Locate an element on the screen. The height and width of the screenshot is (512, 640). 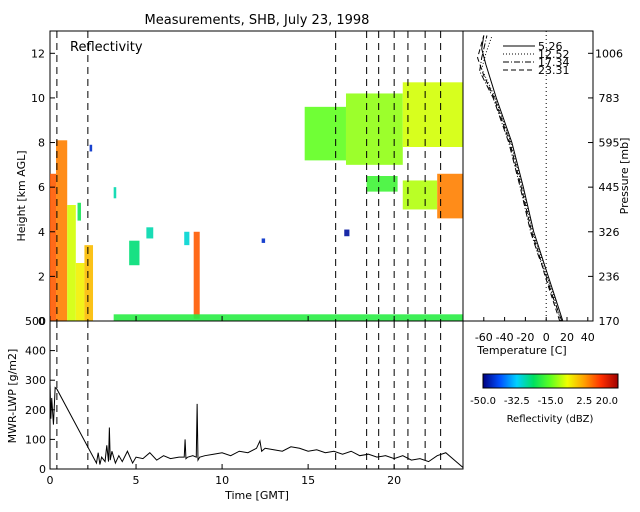
reflectivity-y-tick-label: 10 is located at coordinates (38, 98).